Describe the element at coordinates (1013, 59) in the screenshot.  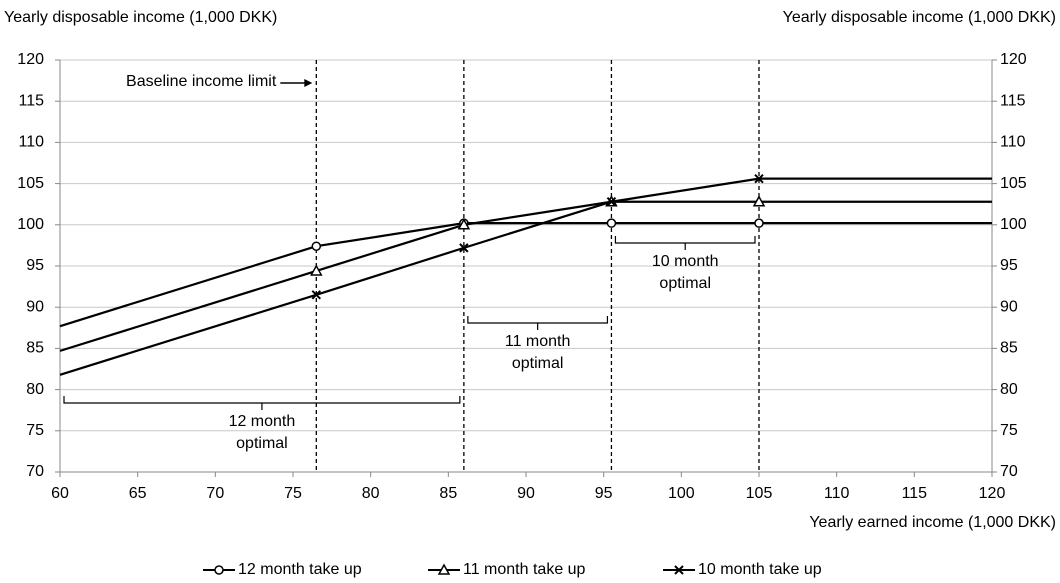
I see `y2-tick-label: 120` at that location.